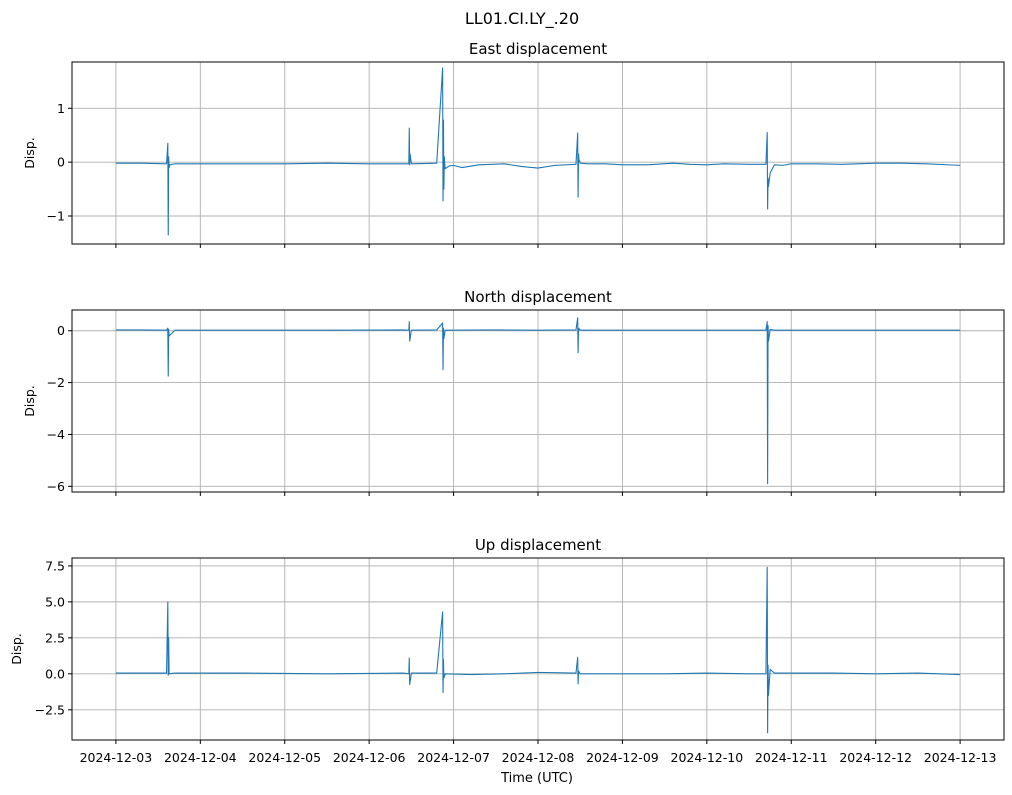 This screenshot has height=795, width=1012. Describe the element at coordinates (453, 757) in the screenshot. I see `up-xtick-label-4: 2024-12-07` at that location.